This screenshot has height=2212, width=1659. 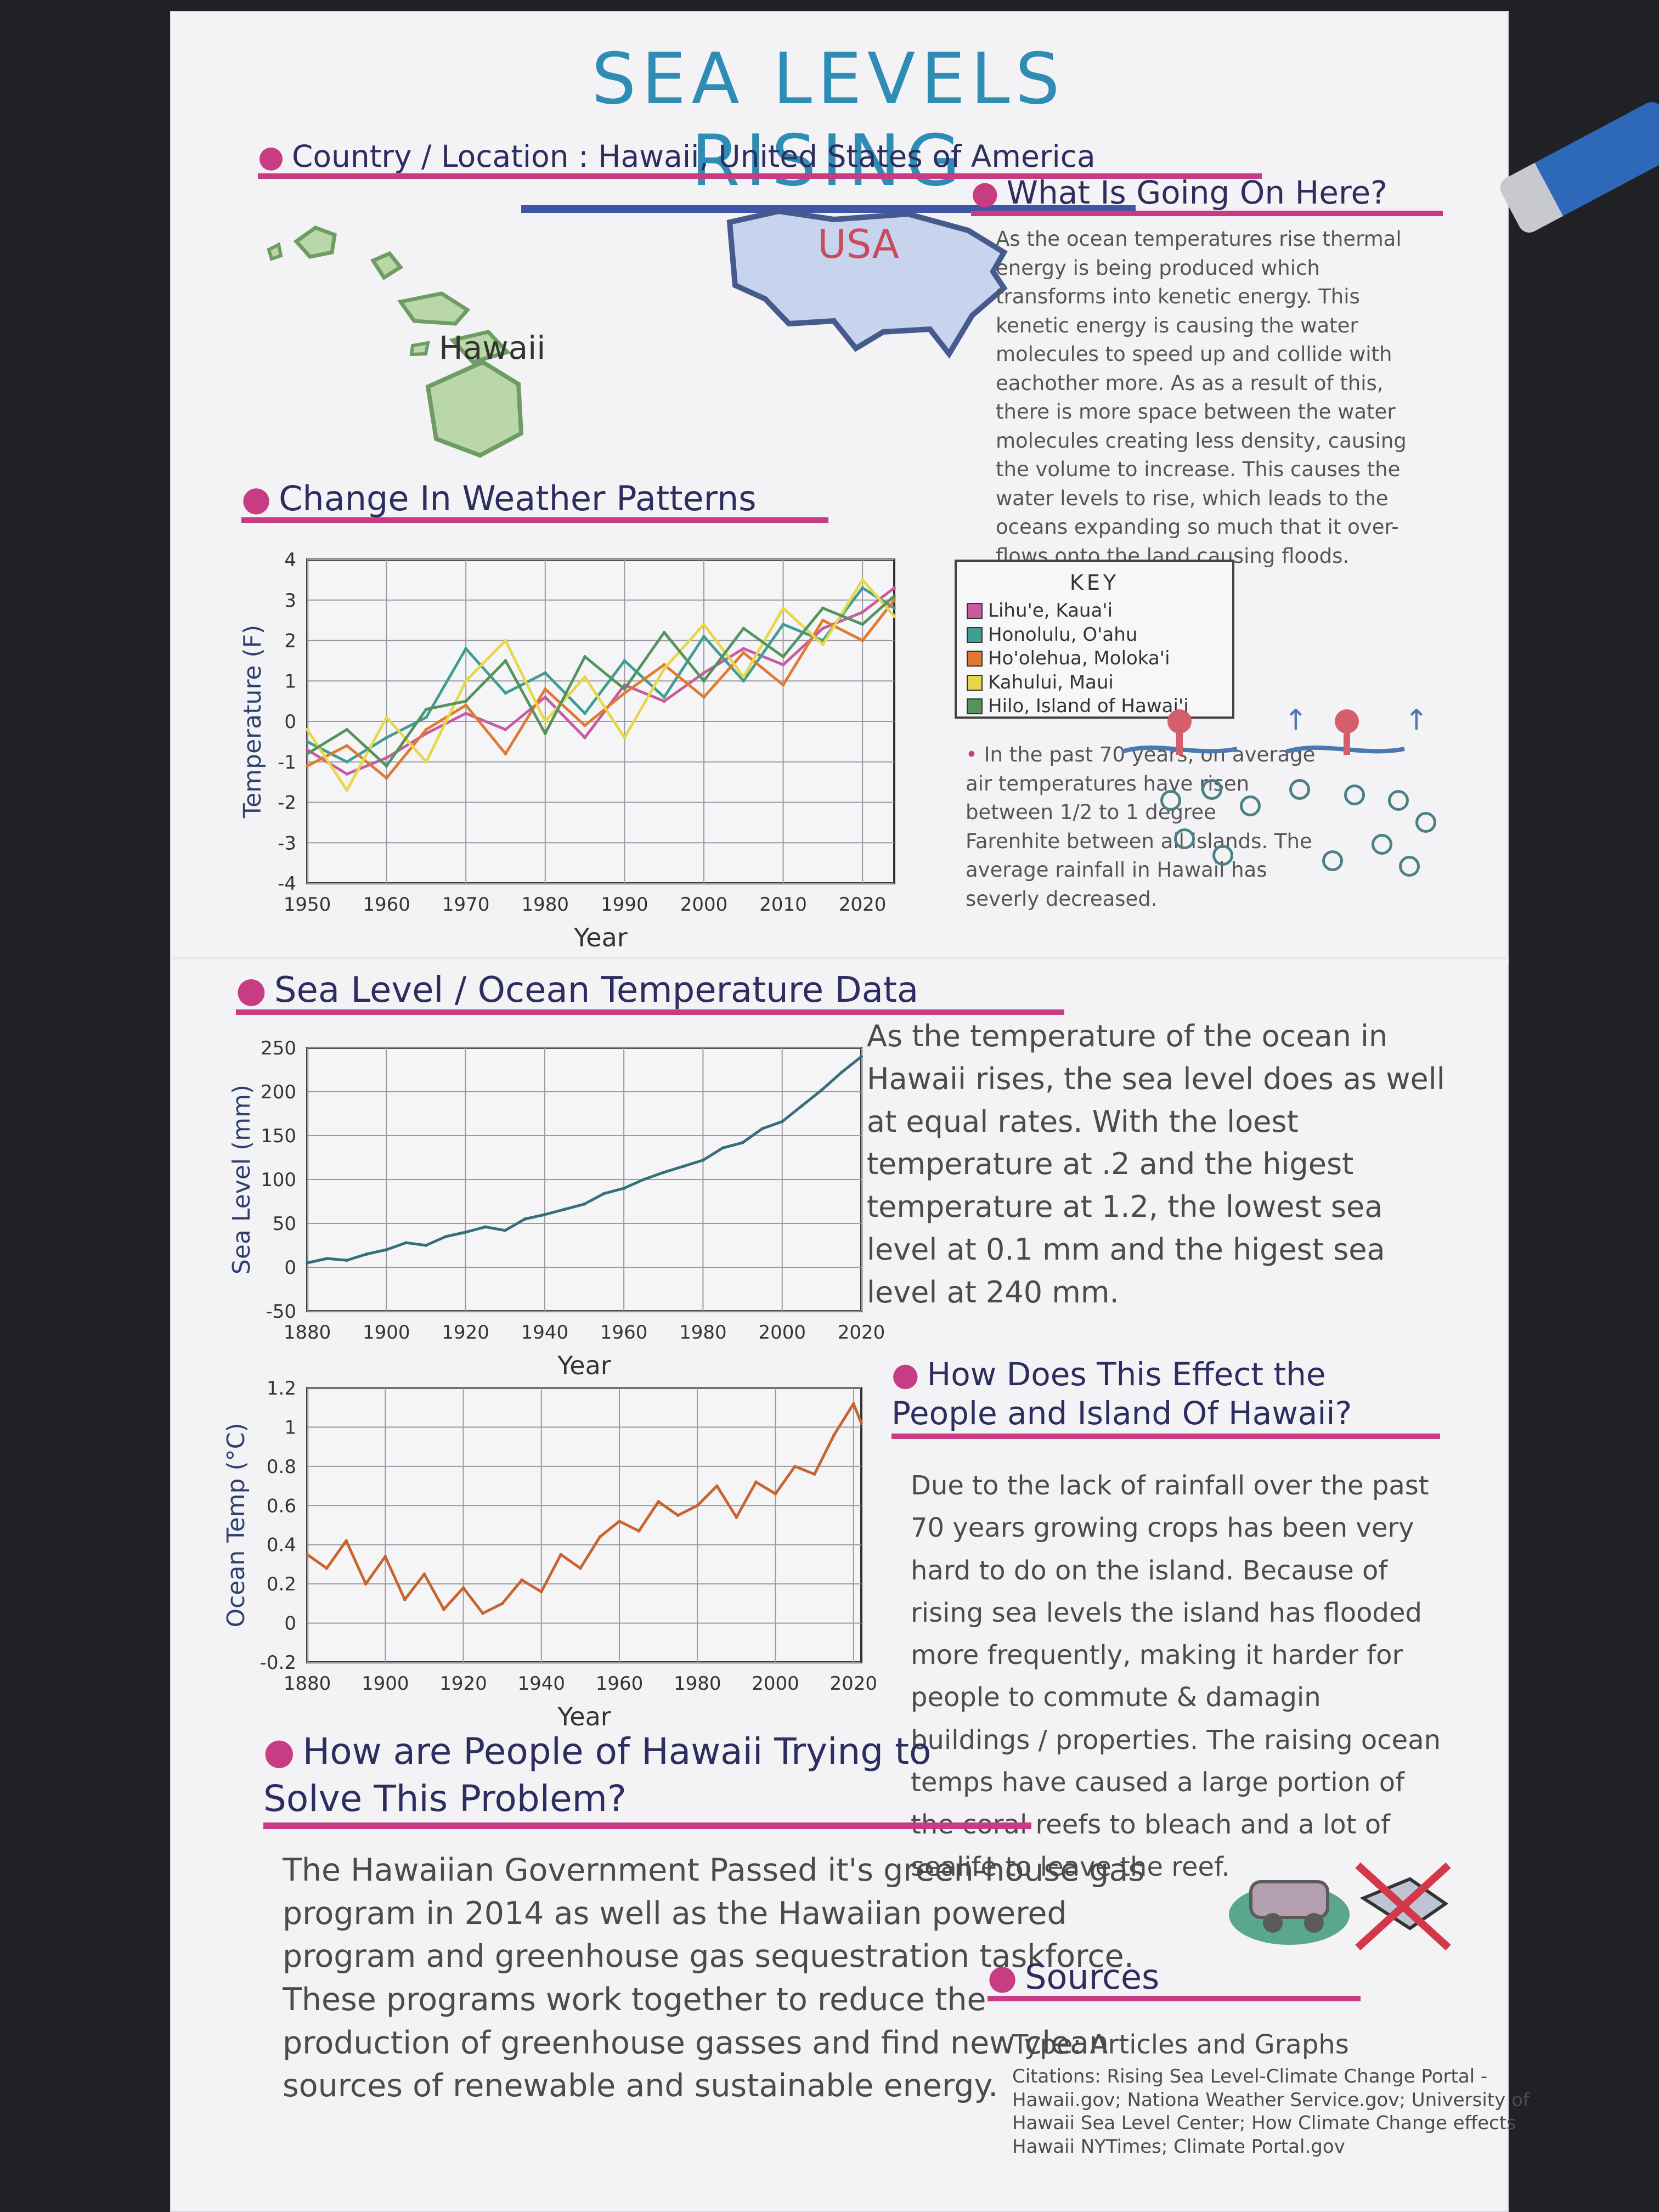 I want to click on key-label-kahului: Kahului, Maui, so click(x=1051, y=682).